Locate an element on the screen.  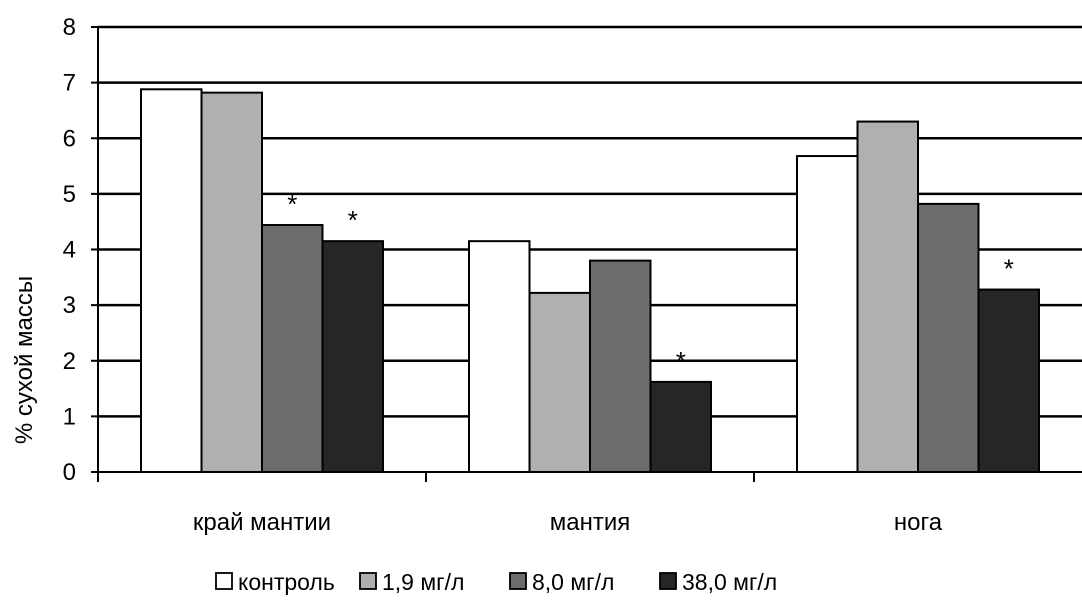
y-tick-label: 3 is located at coordinates (69, 305).